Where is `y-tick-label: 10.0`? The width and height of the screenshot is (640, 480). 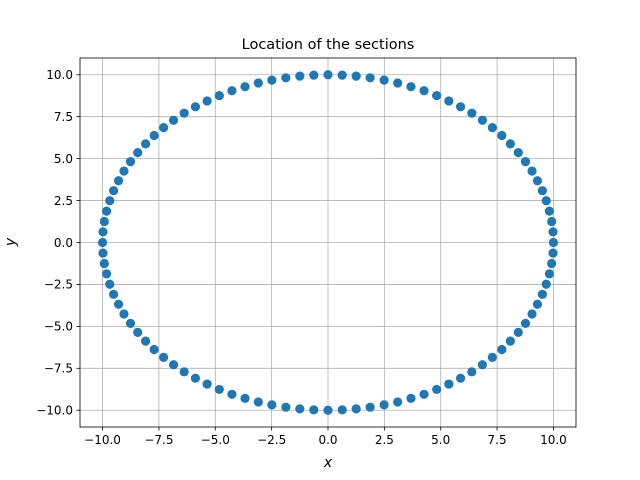
y-tick-label: 10.0 is located at coordinates (59, 75).